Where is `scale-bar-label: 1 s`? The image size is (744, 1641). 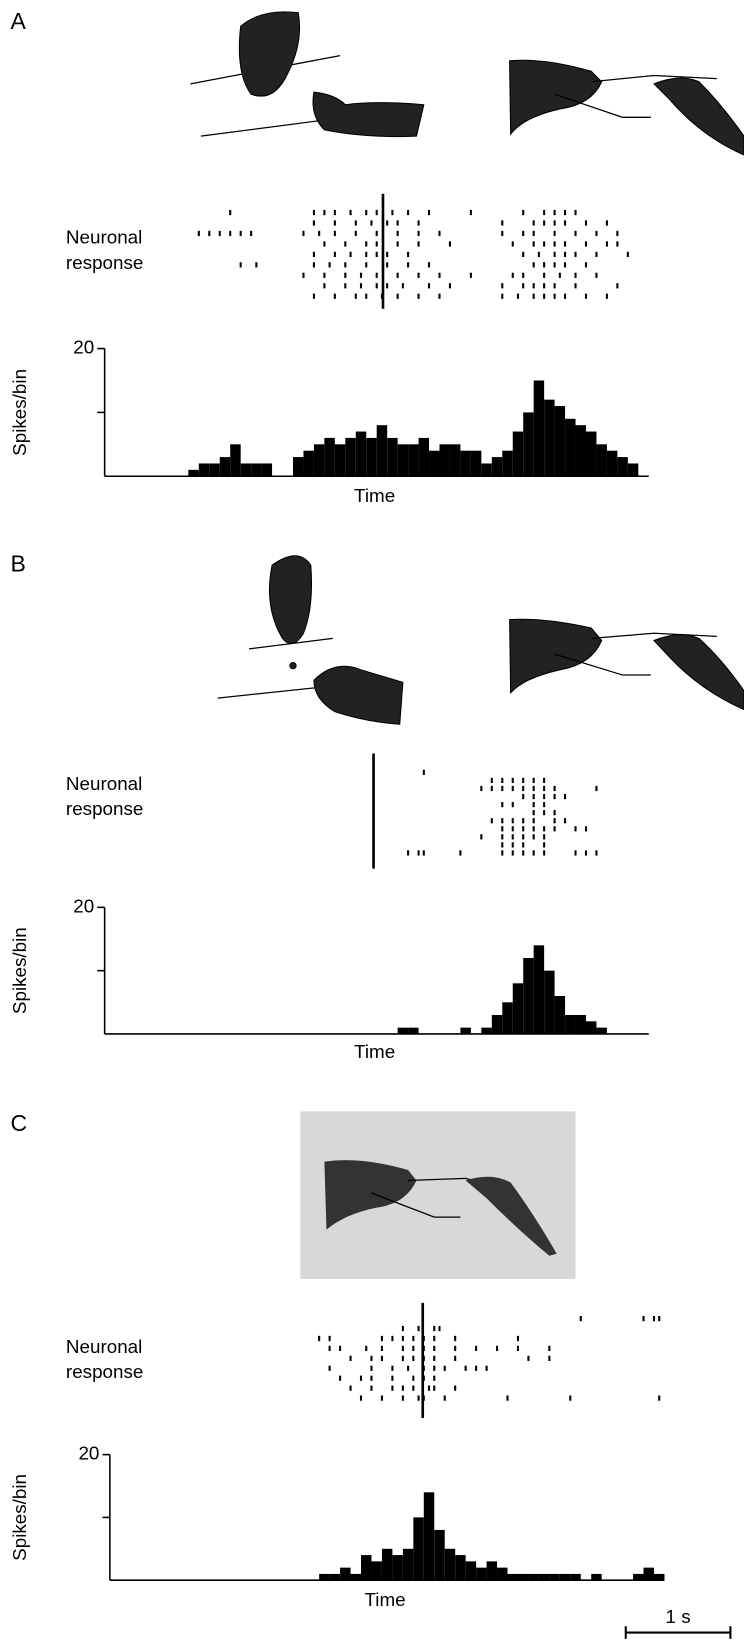
scale-bar-label: 1 s is located at coordinates (678, 1616).